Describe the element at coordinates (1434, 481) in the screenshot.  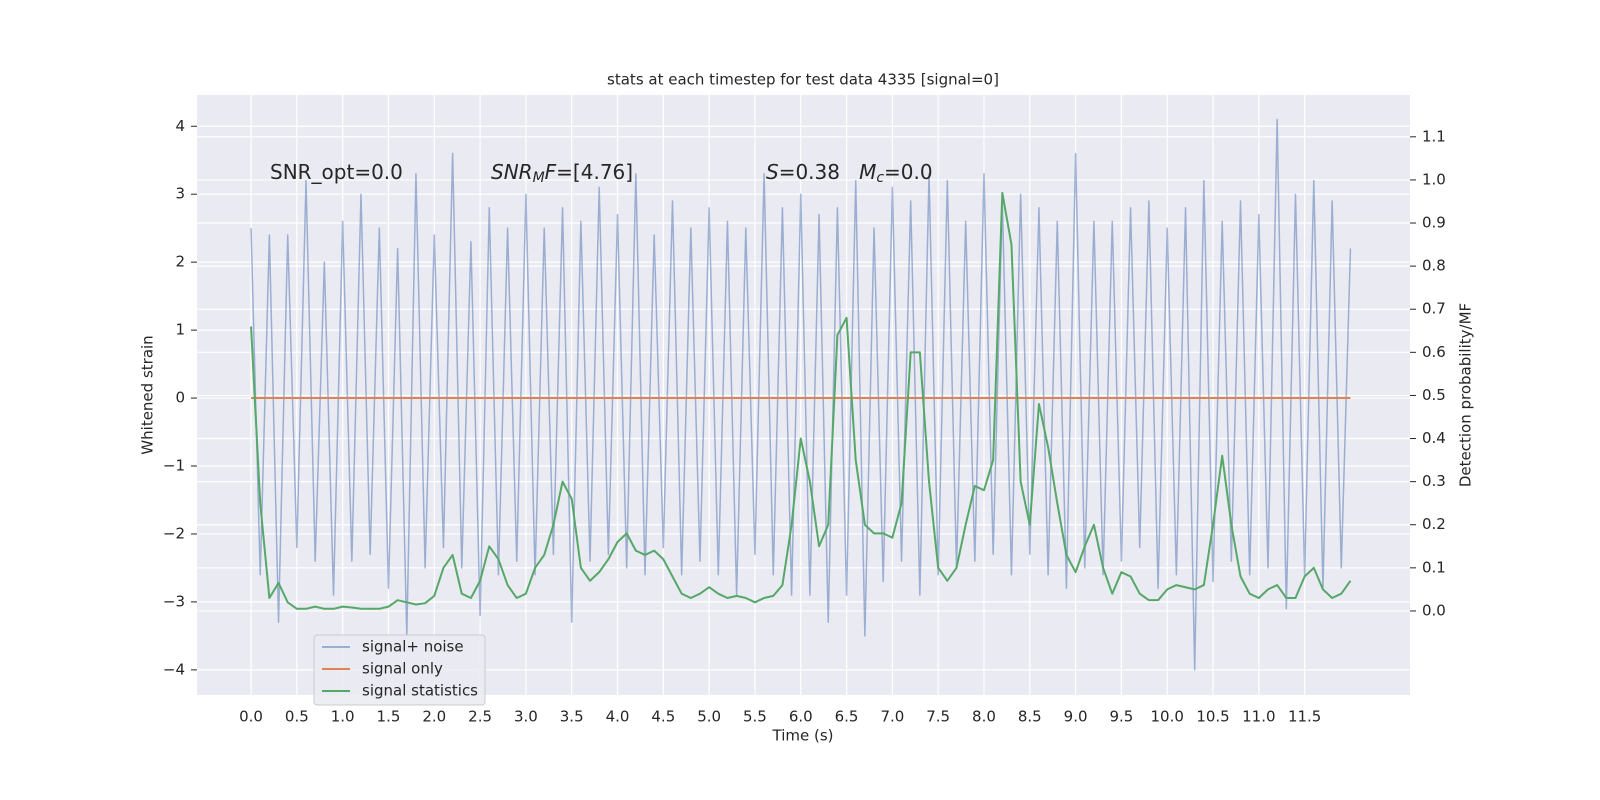
I see `y2-tick-label: 0.3` at that location.